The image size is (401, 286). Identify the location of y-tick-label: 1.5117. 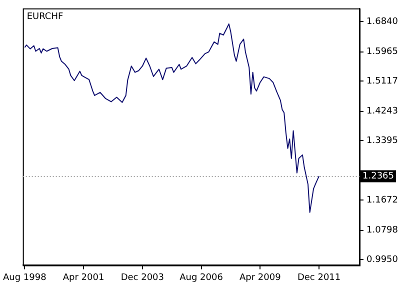
(382, 81).